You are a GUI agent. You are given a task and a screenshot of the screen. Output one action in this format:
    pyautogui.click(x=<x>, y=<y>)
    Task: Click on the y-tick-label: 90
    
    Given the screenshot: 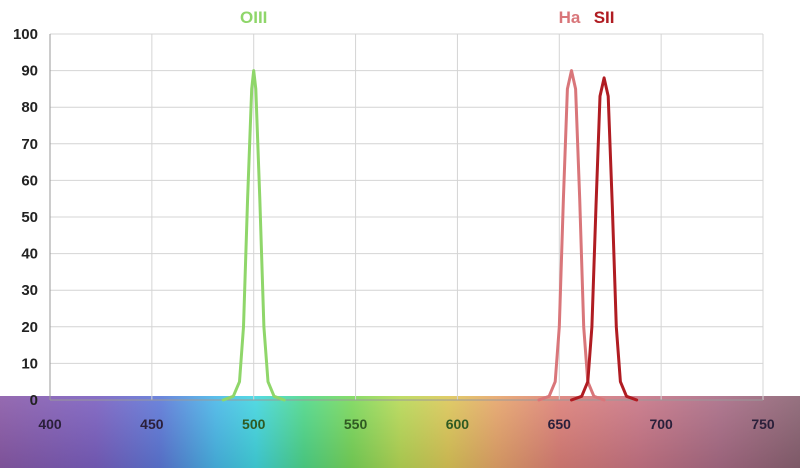 What is the action you would take?
    pyautogui.click(x=29, y=71)
    